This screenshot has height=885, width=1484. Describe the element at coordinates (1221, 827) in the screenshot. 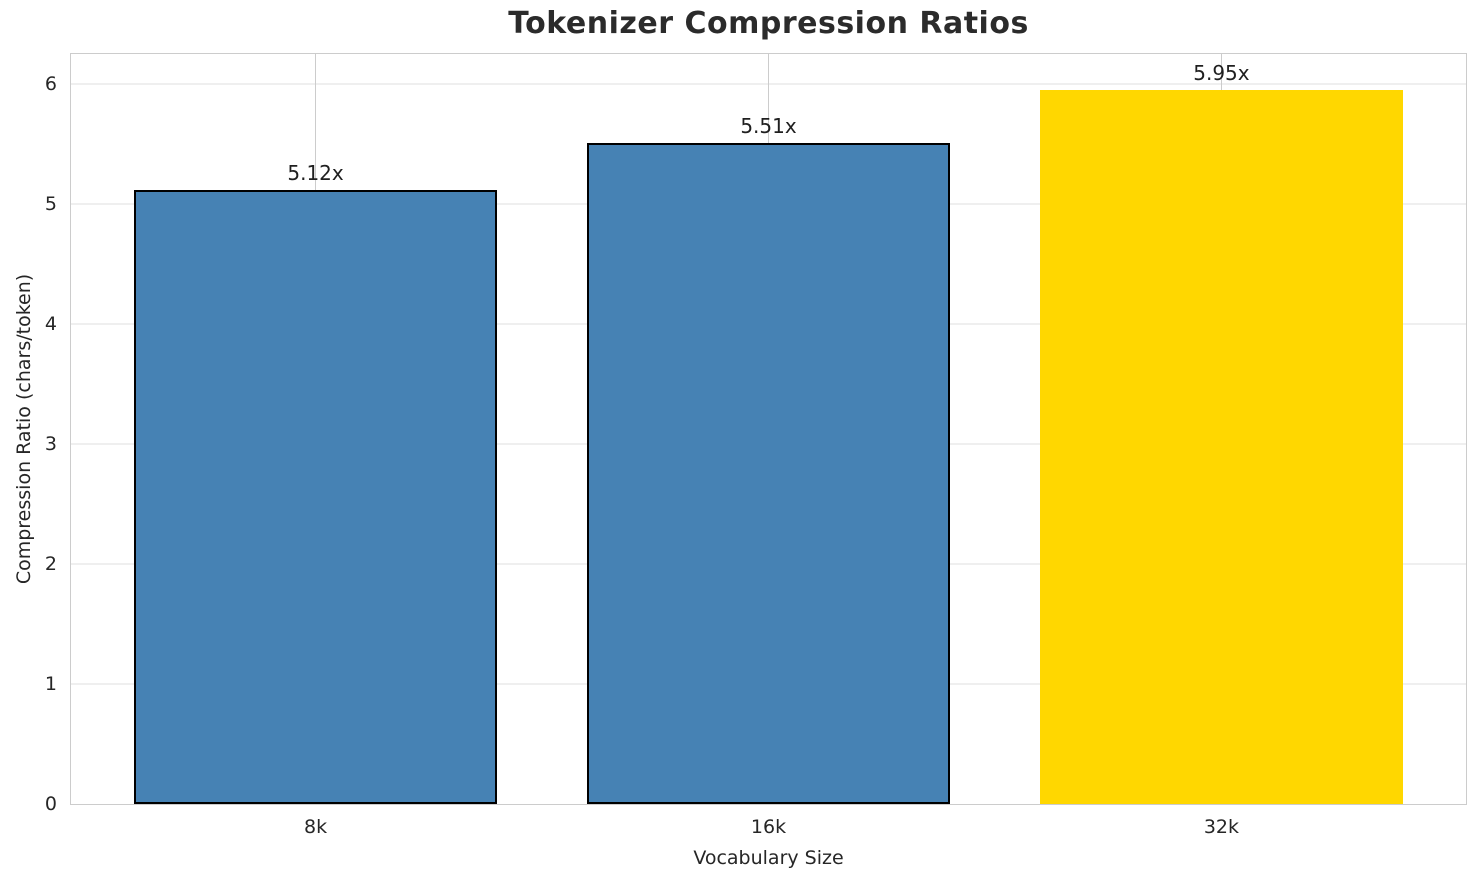

I see `x-tick-label: 32k` at that location.